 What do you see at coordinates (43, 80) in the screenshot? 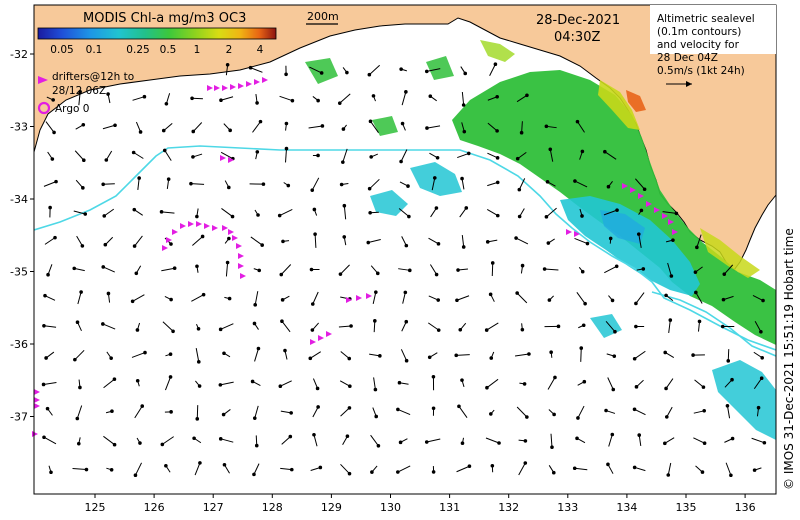
I see `drifter-legend-icon` at bounding box center [43, 80].